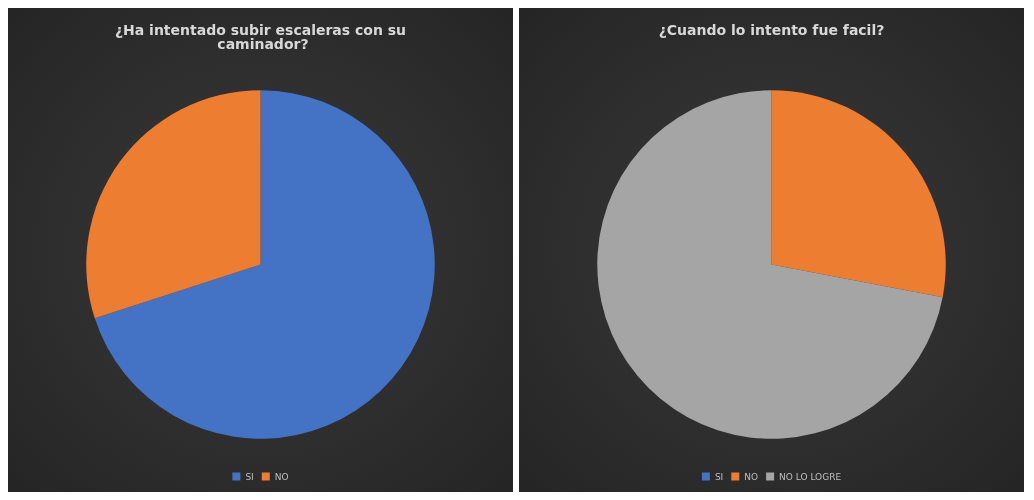 The width and height of the screenshot is (1034, 500). What do you see at coordinates (260, 37) in the screenshot?
I see `chart-title: ¿Ha intentado subir escaleras con su caminador?` at bounding box center [260, 37].